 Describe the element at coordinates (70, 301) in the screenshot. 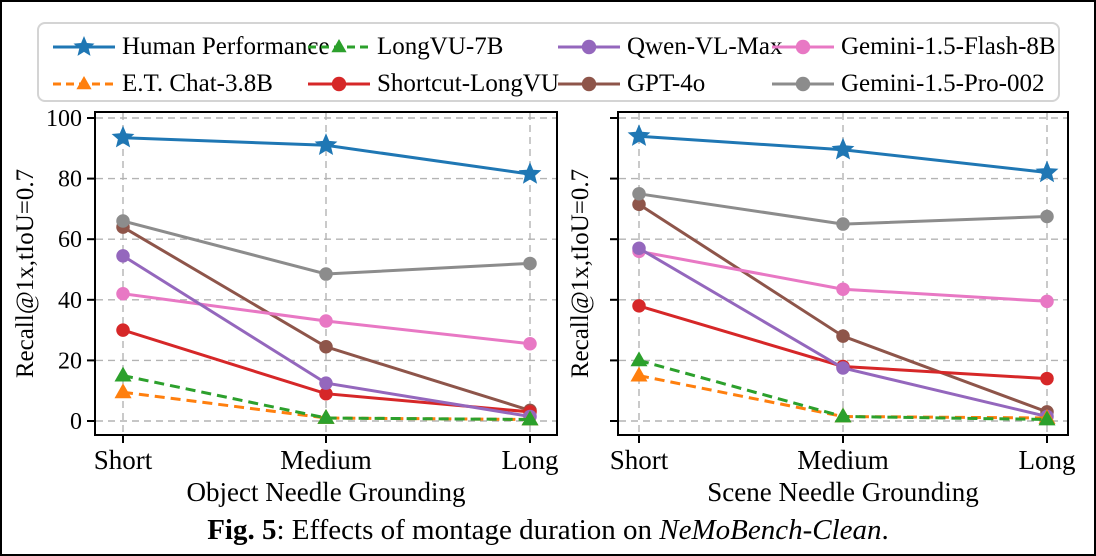

I see `y-tick-label: 40` at that location.